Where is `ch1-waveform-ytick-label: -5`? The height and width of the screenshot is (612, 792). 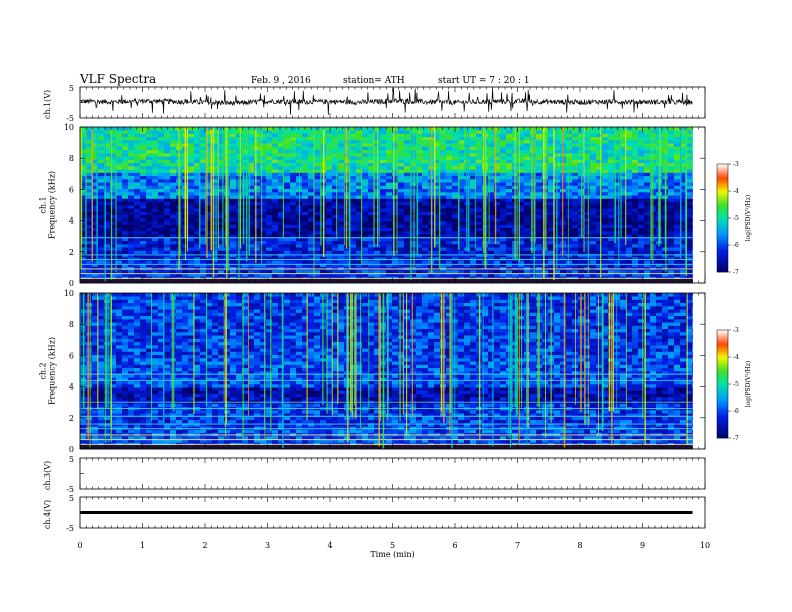
ch1-waveform-ytick-label: -5 is located at coordinates (70, 118).